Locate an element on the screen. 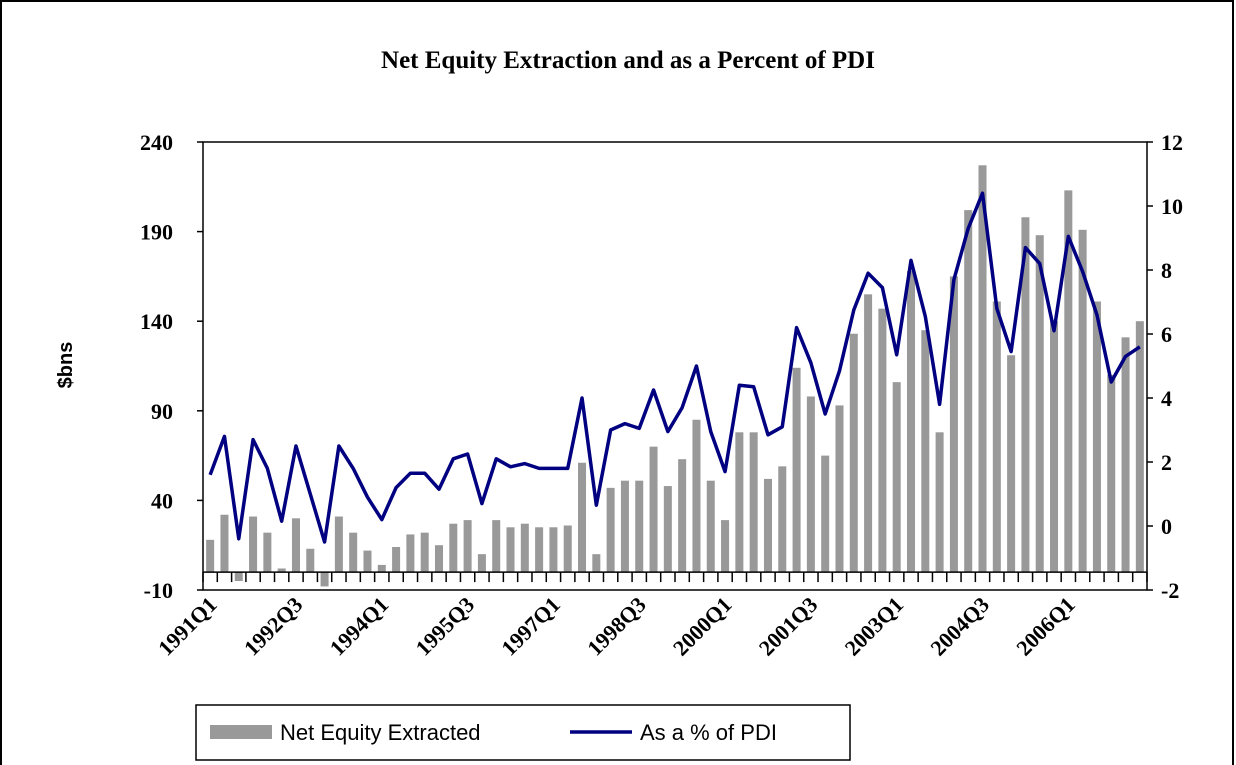 The image size is (1236, 765). y-tick-label: 240 is located at coordinates (156, 142).